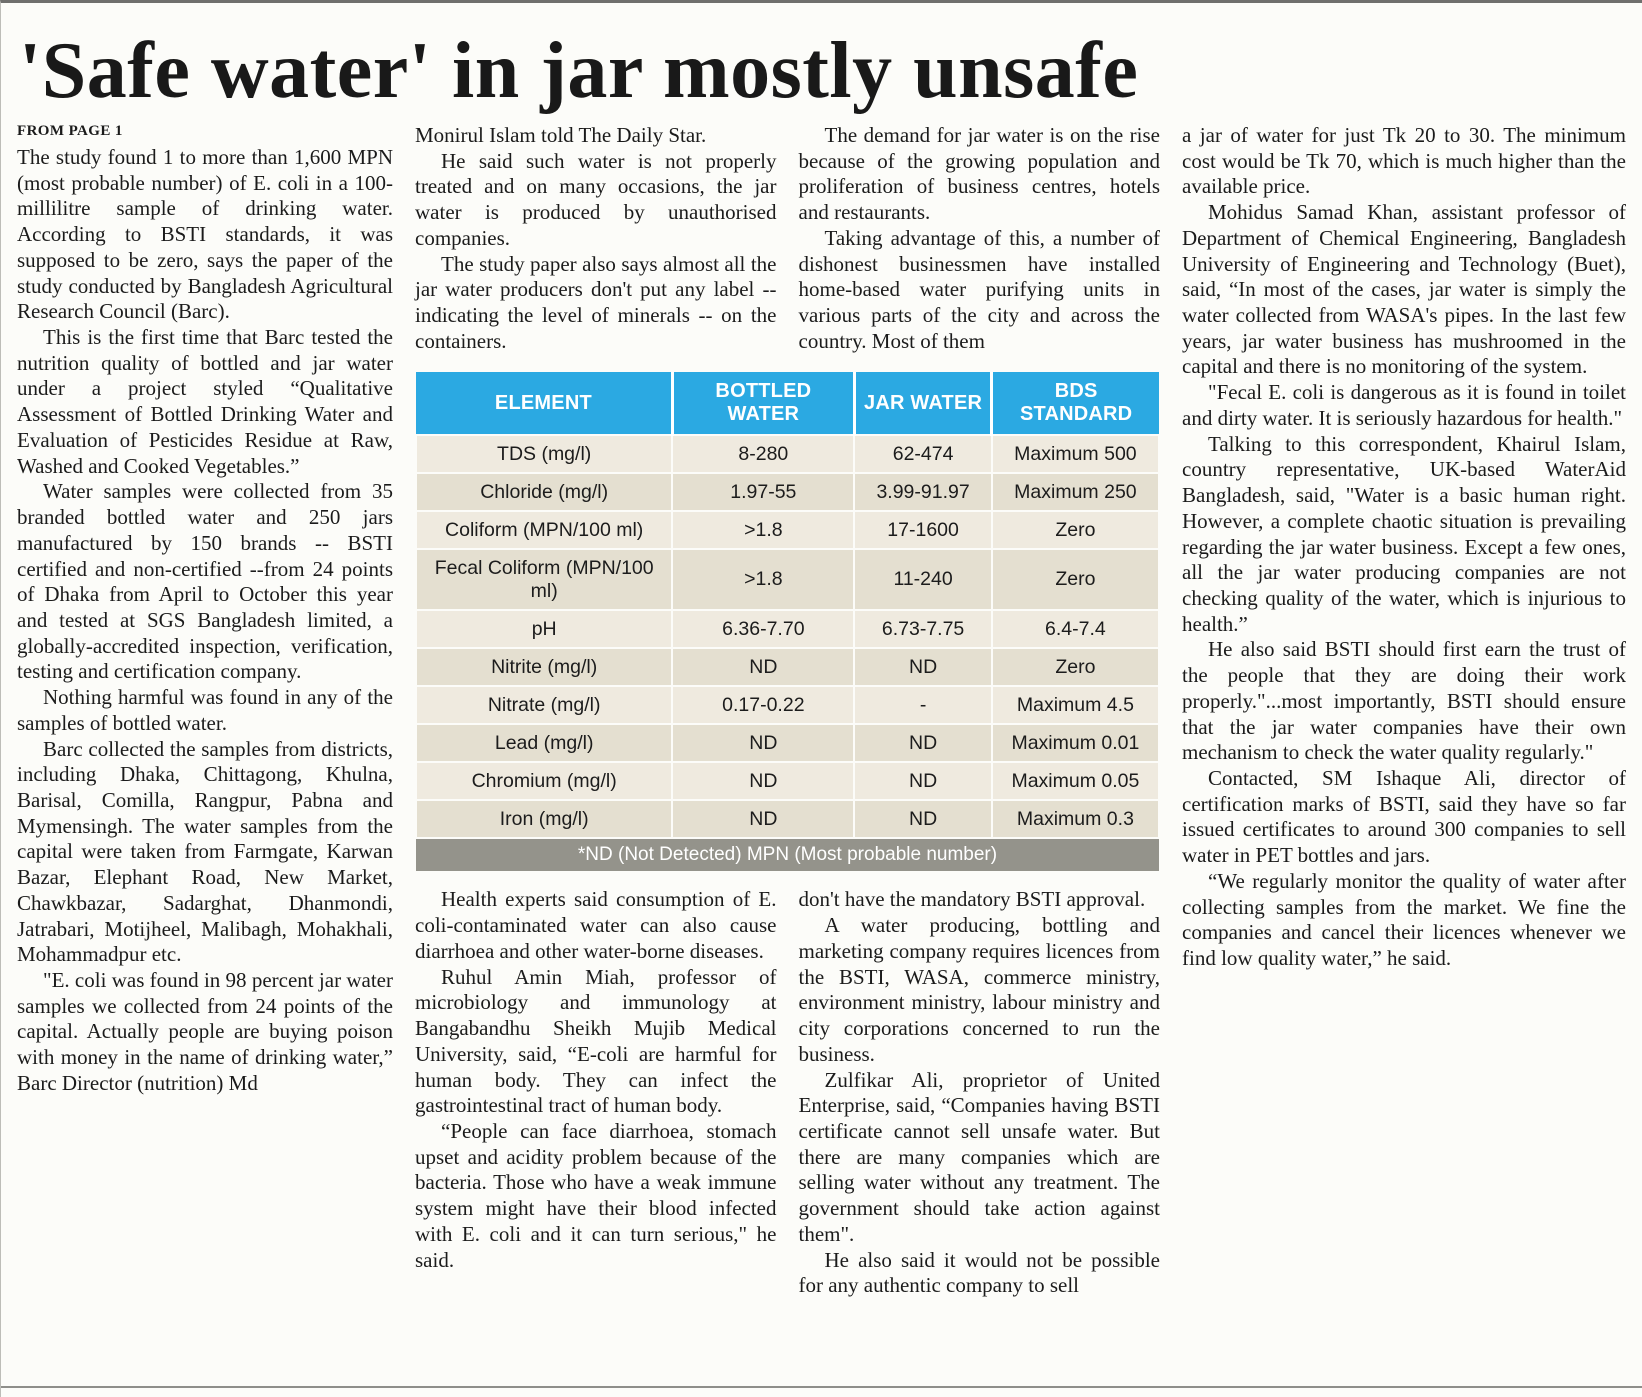 The image size is (1642, 1397). Describe the element at coordinates (544, 580) in the screenshot. I see `element-cell: Fecal Coliform (MPN/100 ml)` at that location.